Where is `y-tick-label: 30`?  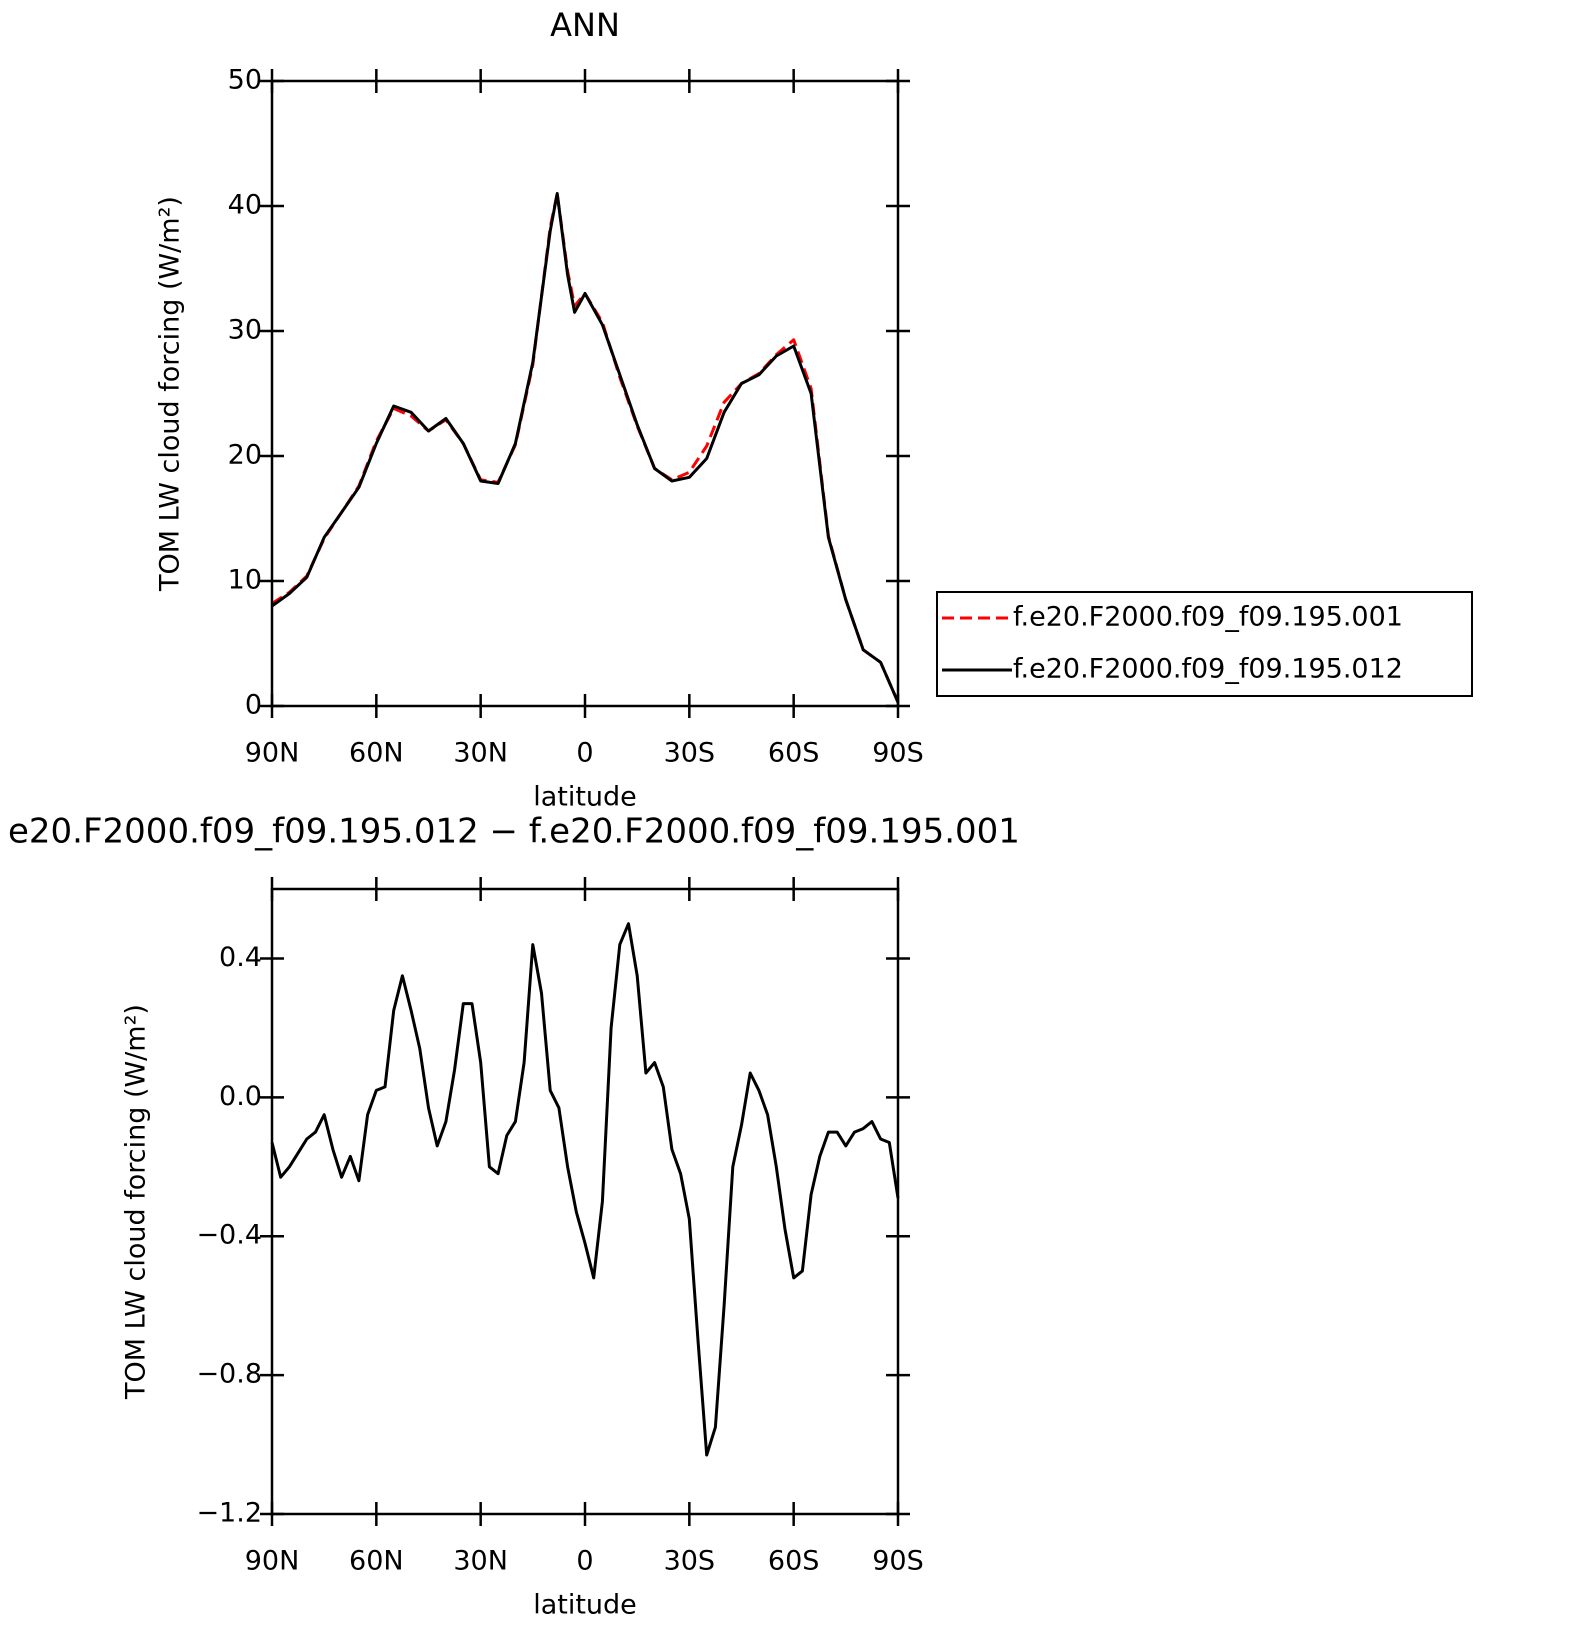
y-tick-label: 30 is located at coordinates (245, 330).